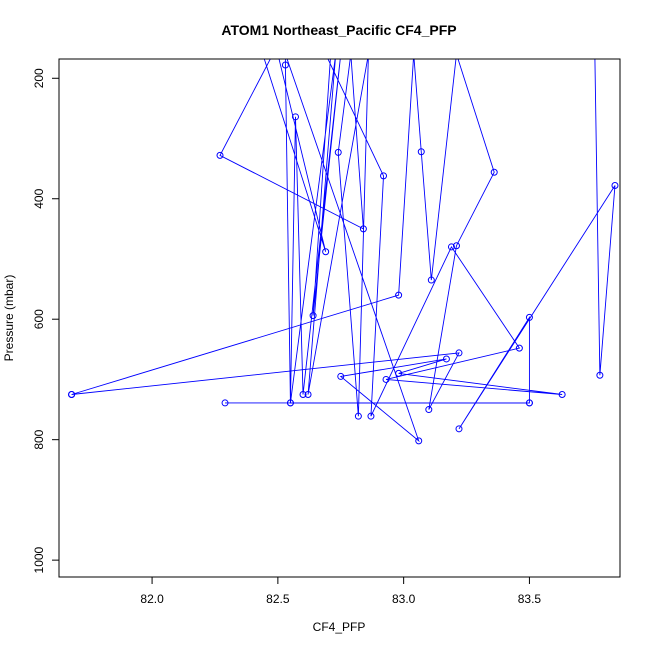 The width and height of the screenshot is (650, 650). Describe the element at coordinates (39, 198) in the screenshot. I see `y-tick-label: 400` at that location.